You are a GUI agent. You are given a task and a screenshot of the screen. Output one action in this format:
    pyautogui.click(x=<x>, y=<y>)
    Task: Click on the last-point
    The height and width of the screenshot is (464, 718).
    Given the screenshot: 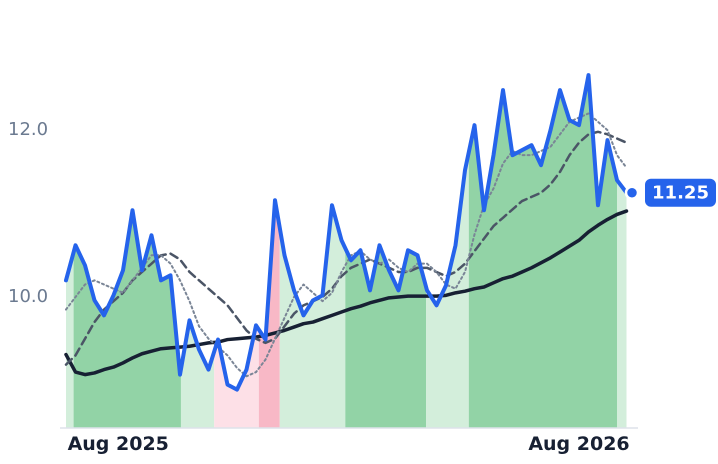 What is the action you would take?
    pyautogui.click(x=632, y=192)
    